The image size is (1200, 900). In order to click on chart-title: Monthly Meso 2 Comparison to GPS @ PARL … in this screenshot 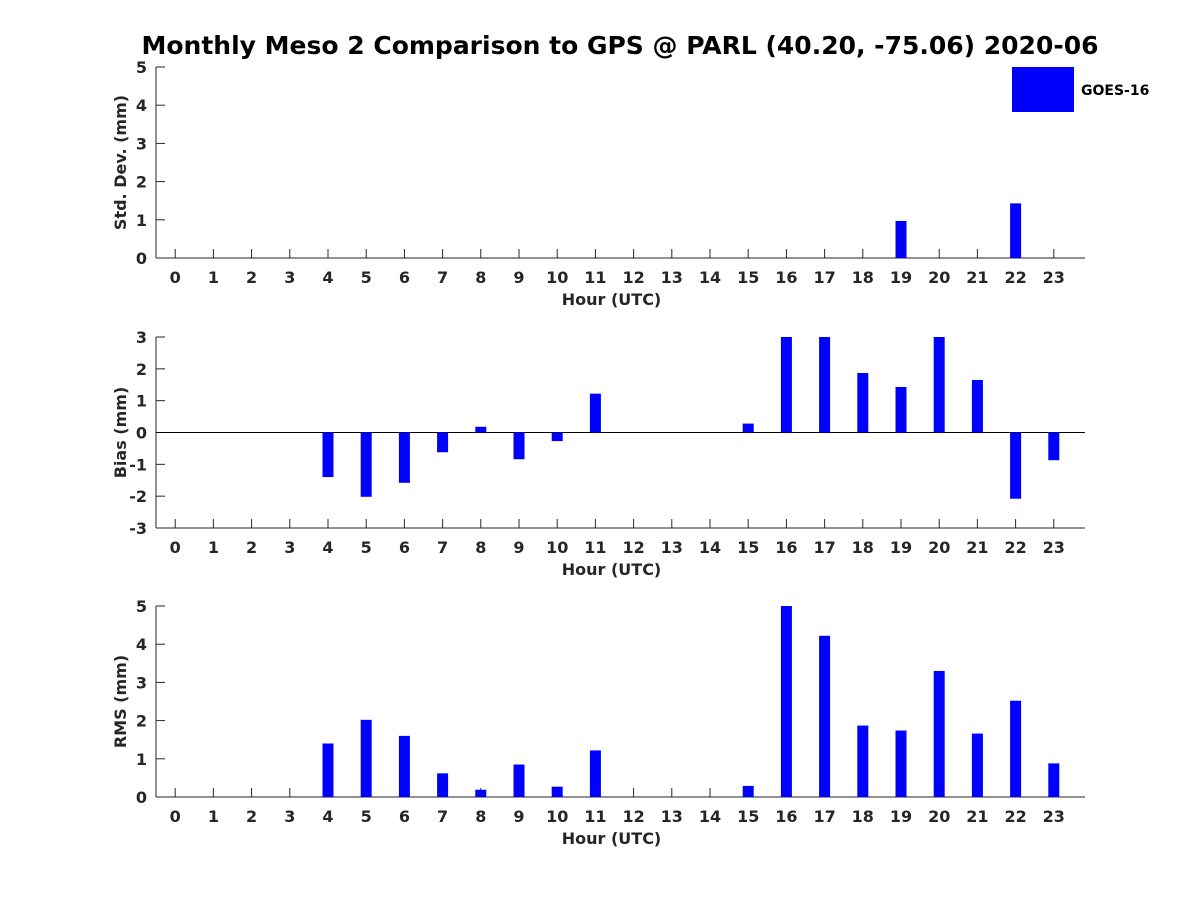, I will do `click(619, 45)`.